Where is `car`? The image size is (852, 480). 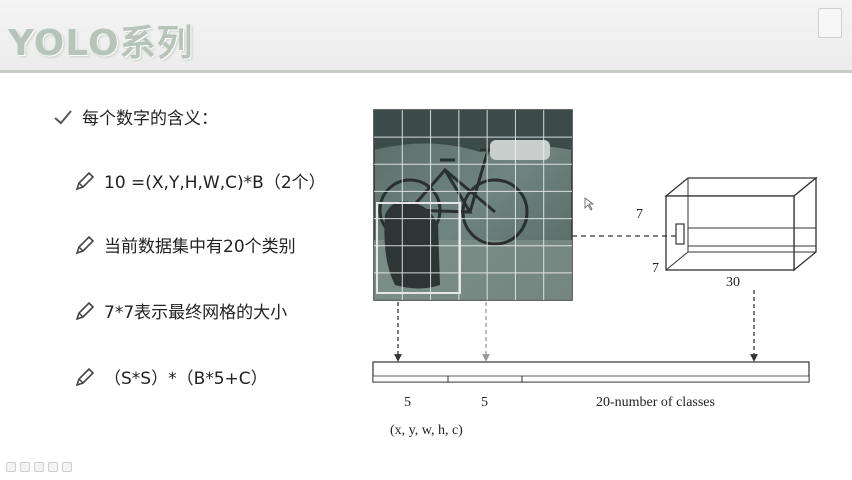
car is located at coordinates (520, 150).